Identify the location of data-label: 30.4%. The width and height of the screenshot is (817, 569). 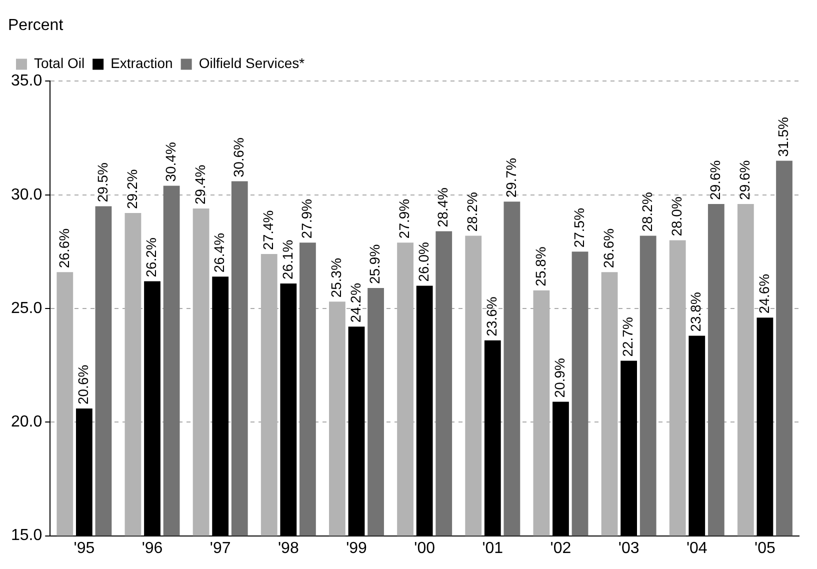
(170, 162).